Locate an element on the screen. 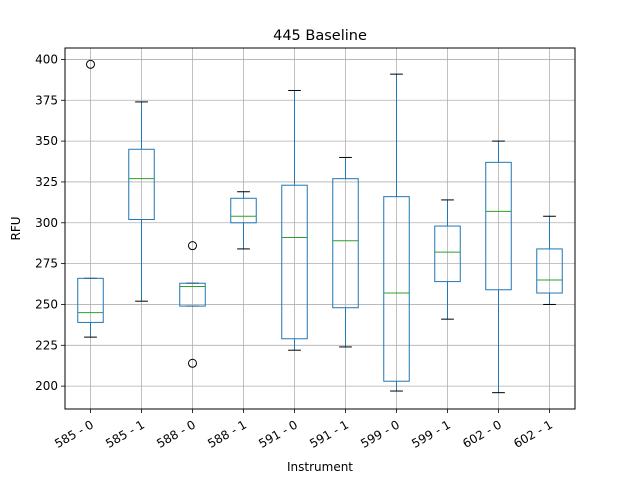 The height and width of the screenshot is (480, 640). chart-title: 445 Baseline is located at coordinates (320, 36).